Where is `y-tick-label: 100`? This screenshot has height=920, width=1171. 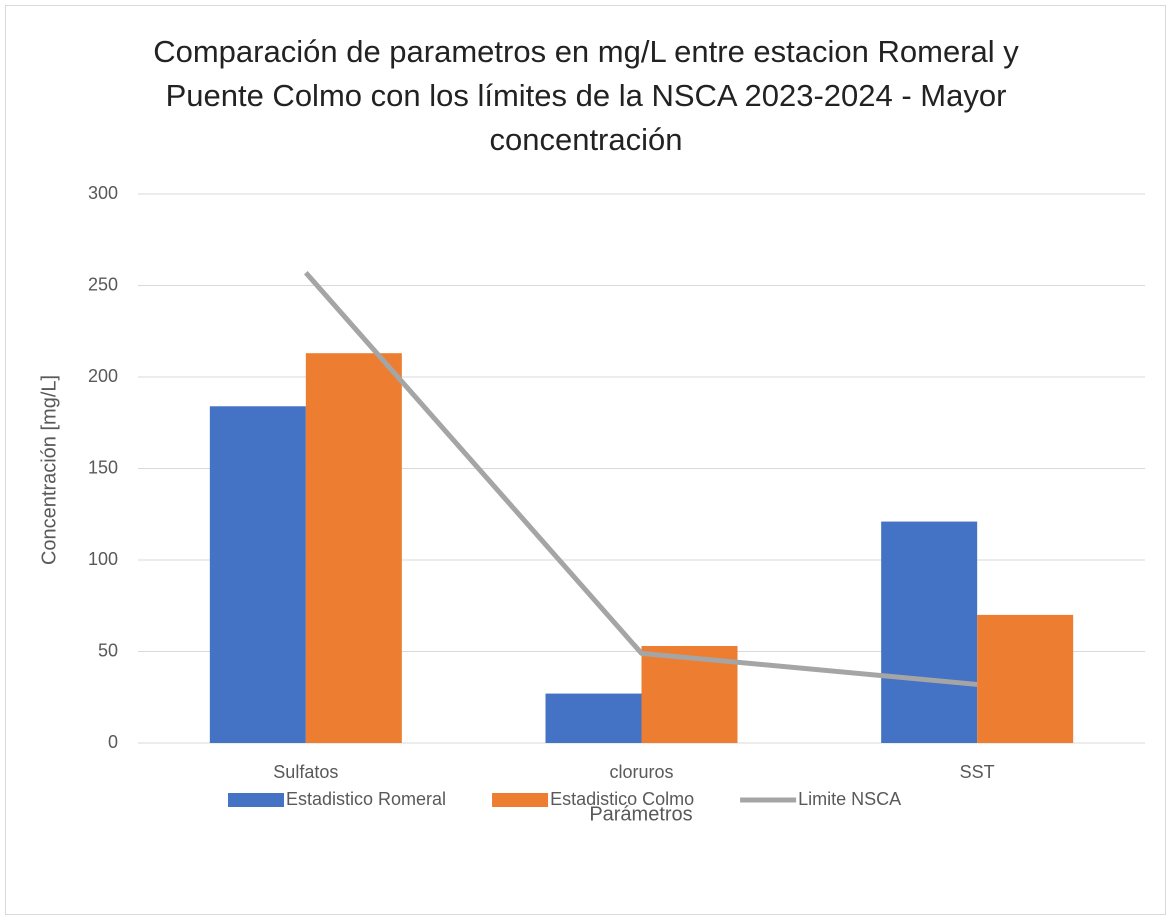 y-tick-label: 100 is located at coordinates (103, 559).